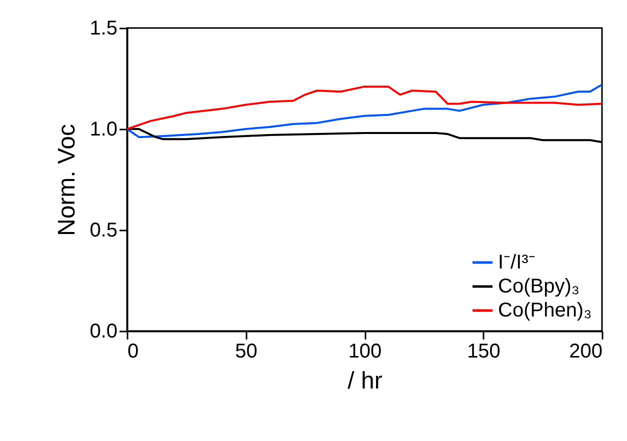 The width and height of the screenshot is (627, 441). I want to click on x-tick-label: 200, so click(585, 351).